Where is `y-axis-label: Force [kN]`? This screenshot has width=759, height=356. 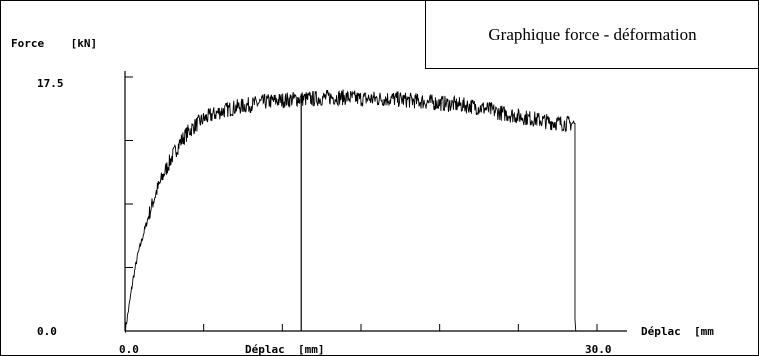
y-axis-label: Force [kN] is located at coordinates (54, 43).